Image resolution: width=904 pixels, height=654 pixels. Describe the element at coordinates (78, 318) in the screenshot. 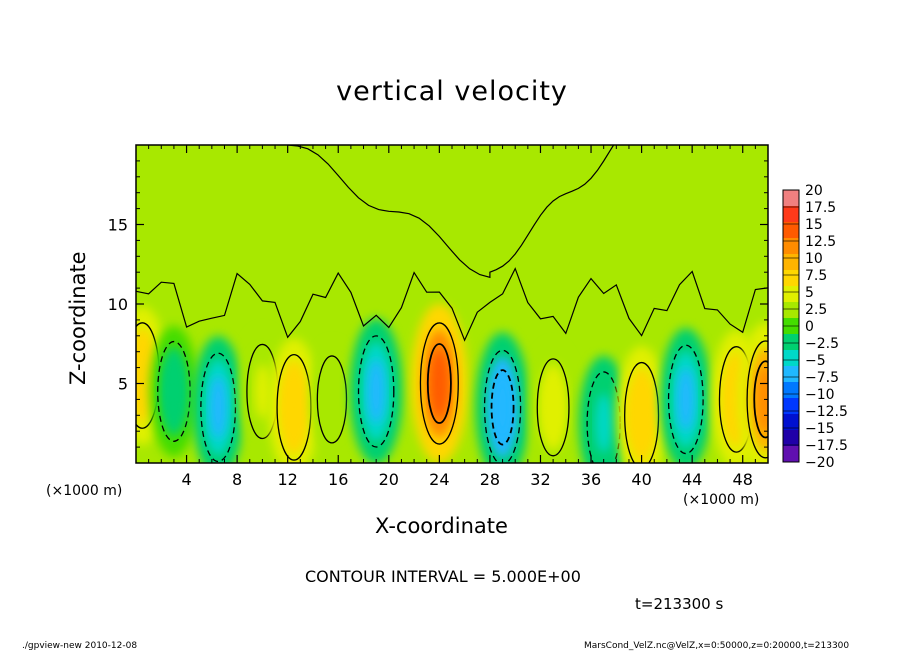

I see `y-axis-label: Z-coordinate` at that location.